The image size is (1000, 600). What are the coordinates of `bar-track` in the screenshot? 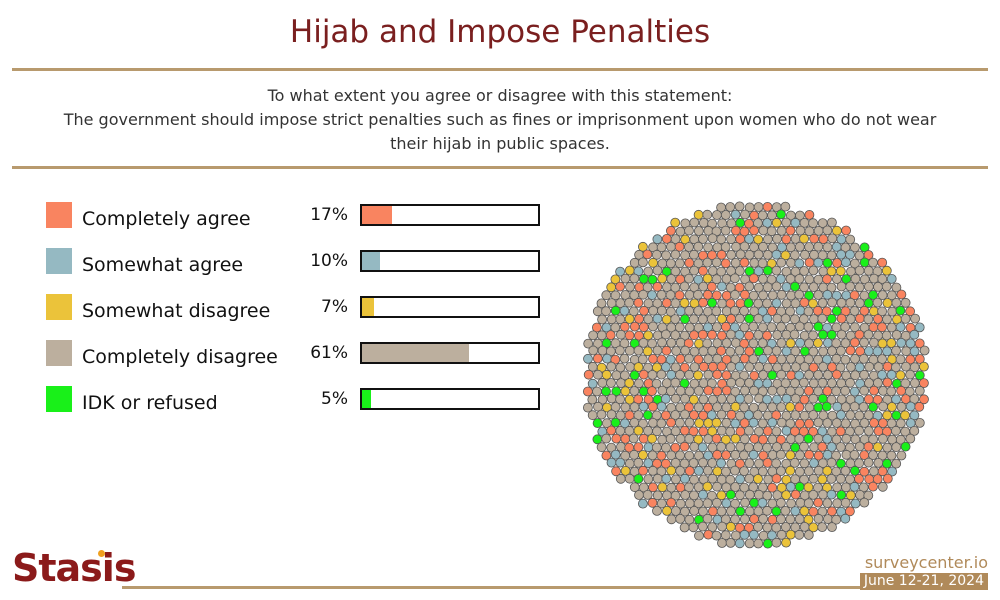 It's located at (450, 399).